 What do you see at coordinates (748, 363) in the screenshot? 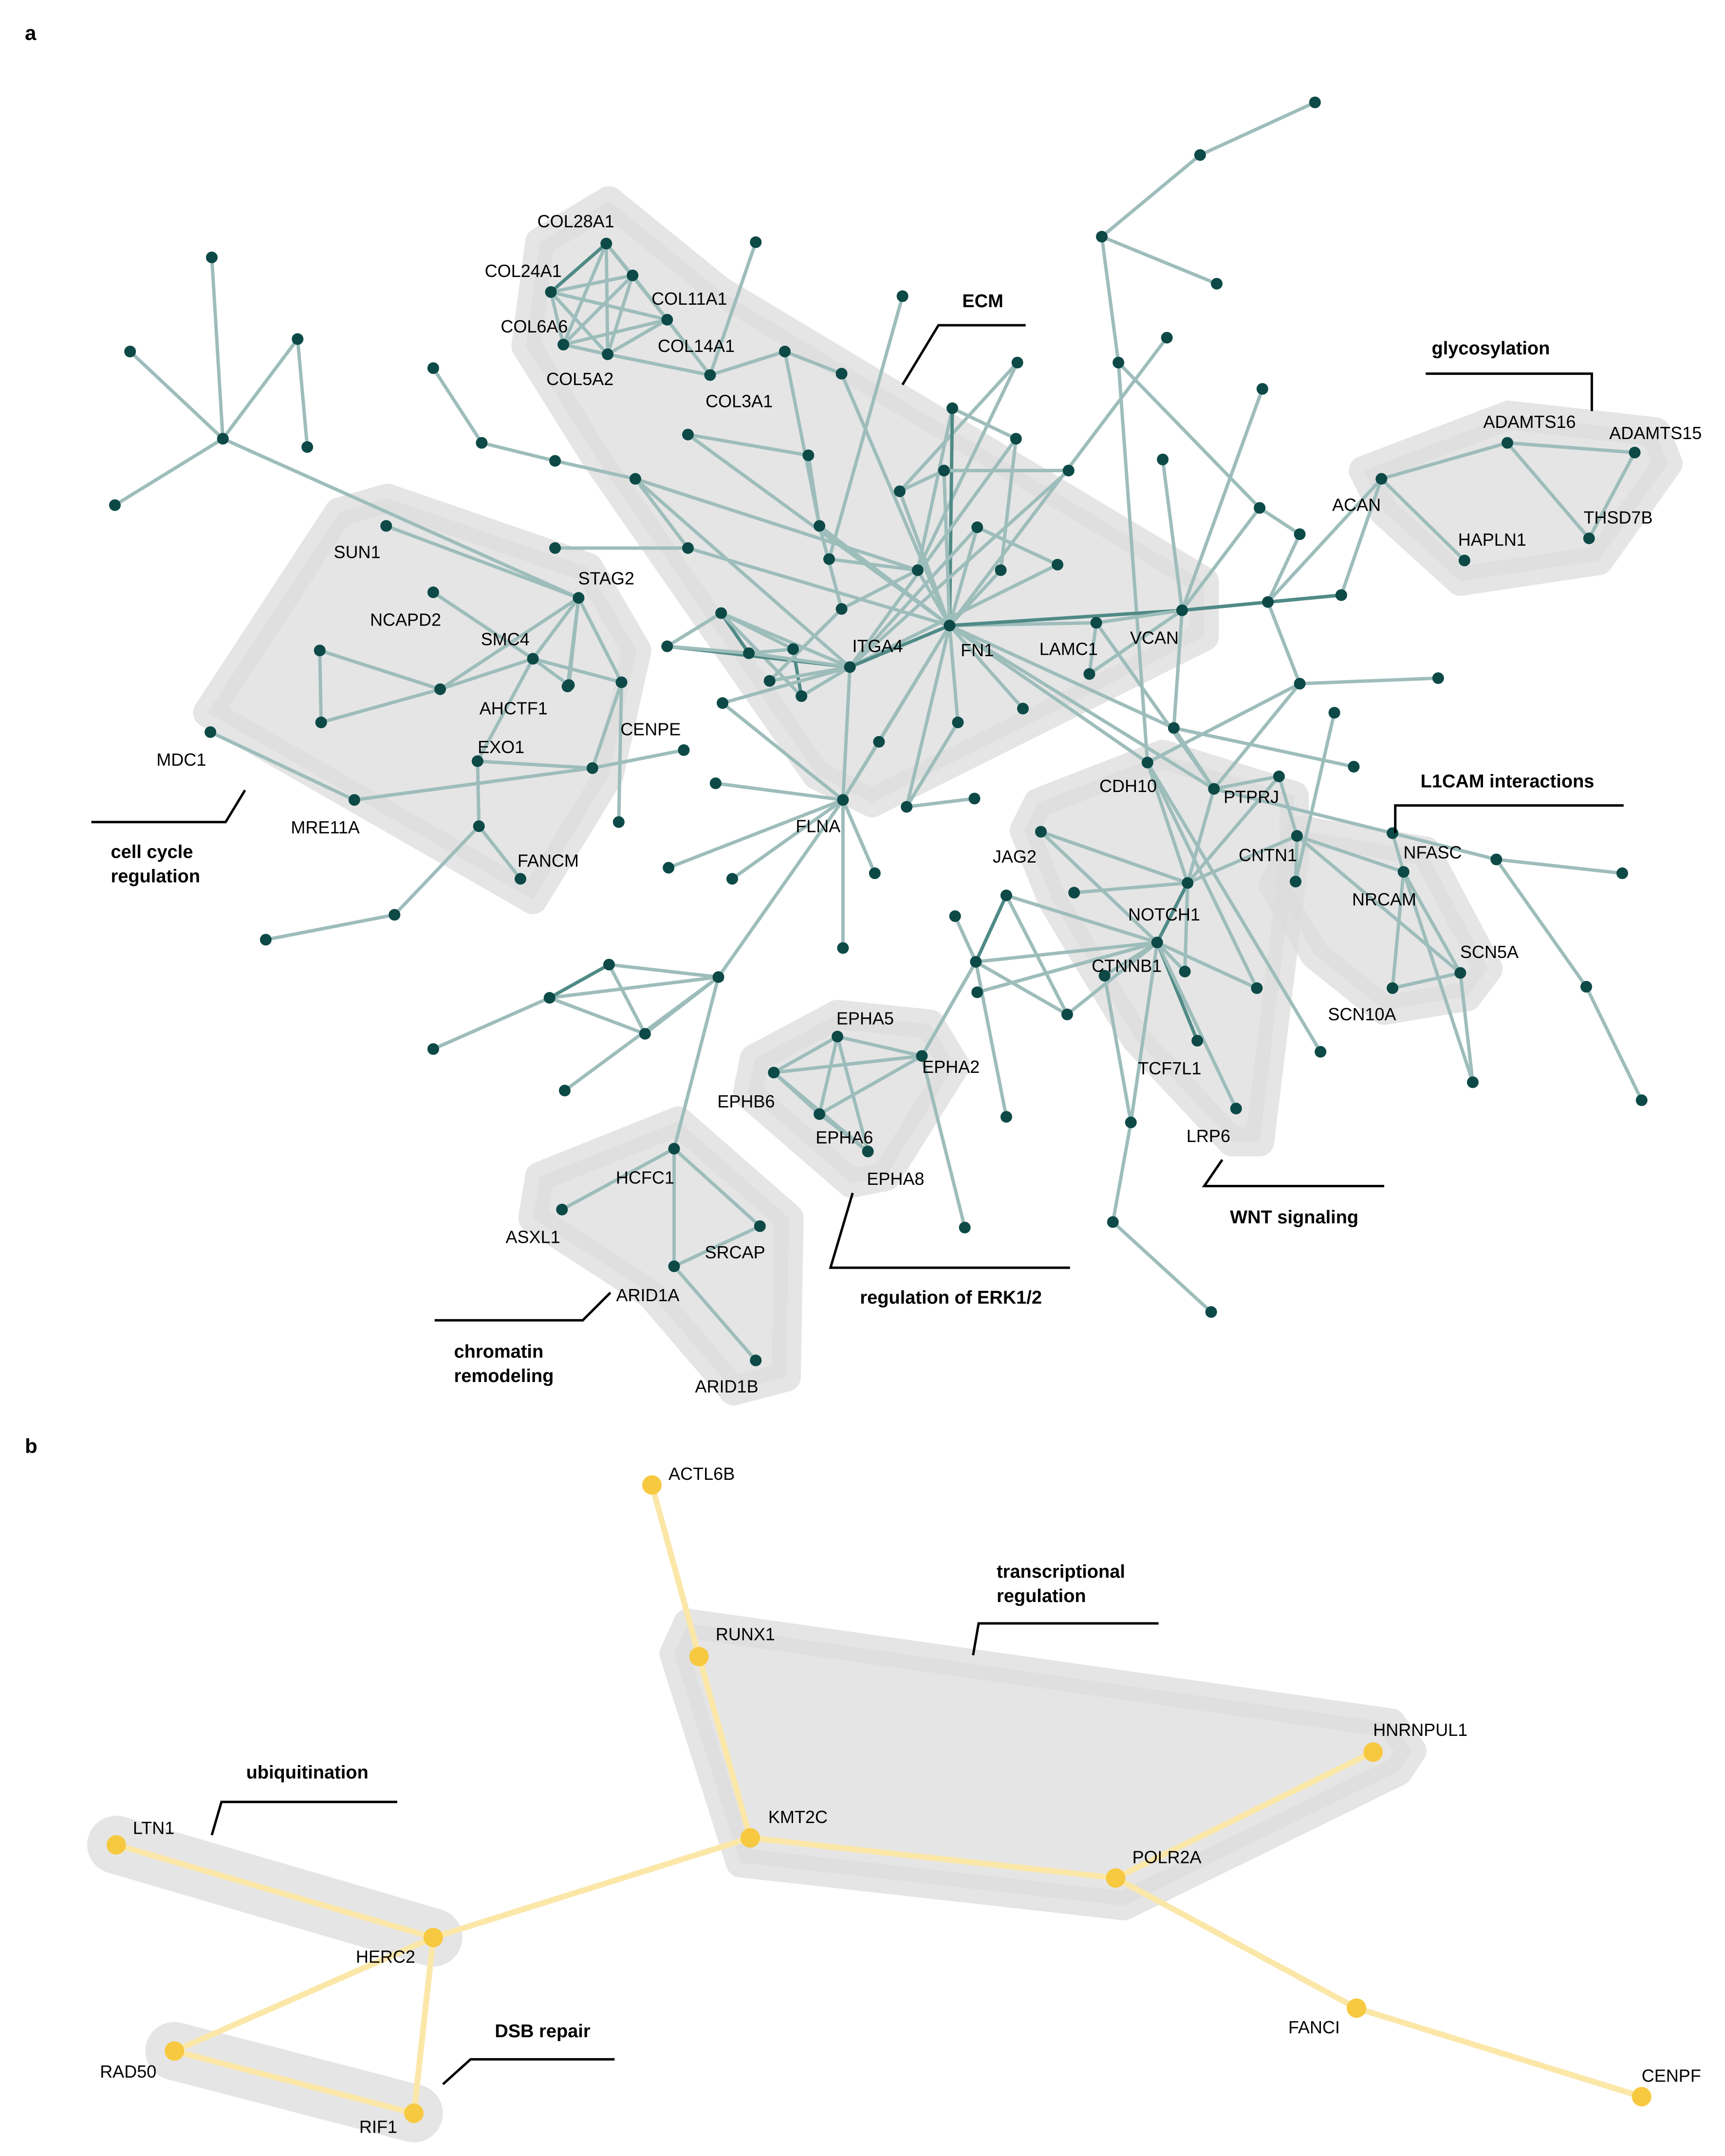
I see `edge-COL3A1-u11` at bounding box center [748, 363].